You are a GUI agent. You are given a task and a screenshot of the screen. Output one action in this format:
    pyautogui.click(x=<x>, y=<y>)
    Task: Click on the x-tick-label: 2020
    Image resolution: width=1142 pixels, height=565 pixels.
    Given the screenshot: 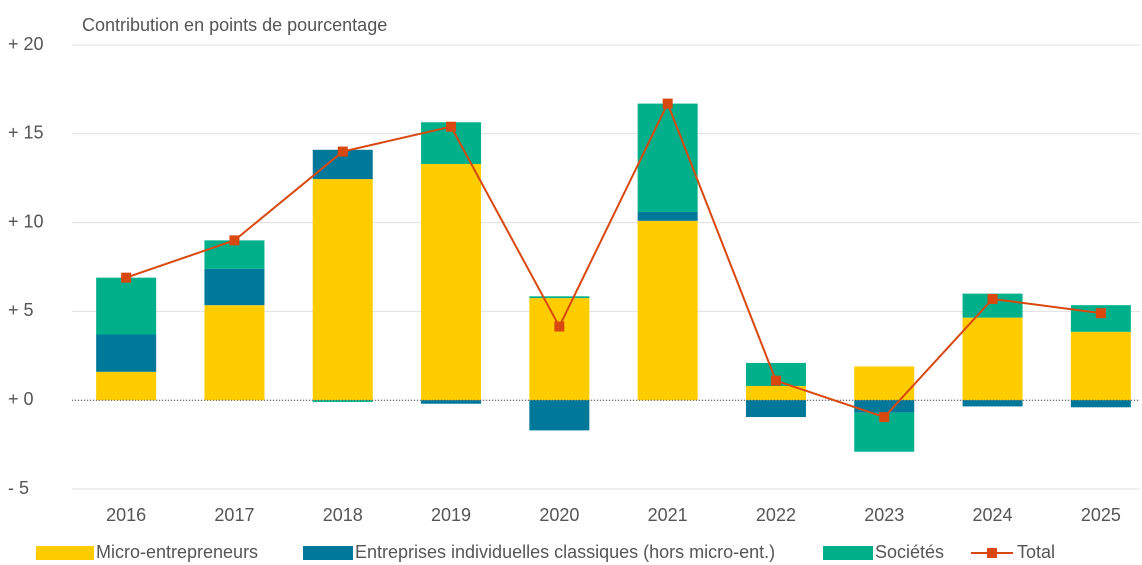 What is the action you would take?
    pyautogui.click(x=559, y=515)
    